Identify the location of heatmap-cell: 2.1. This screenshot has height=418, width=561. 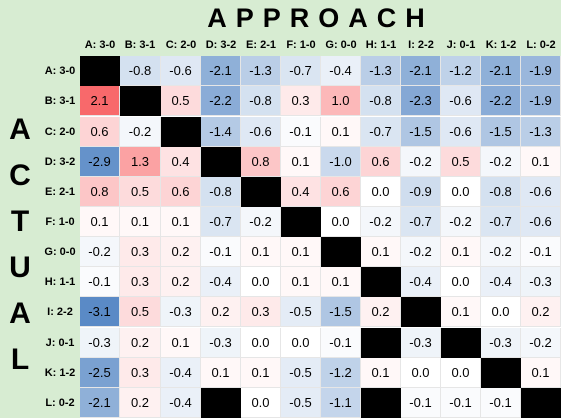
(100, 101).